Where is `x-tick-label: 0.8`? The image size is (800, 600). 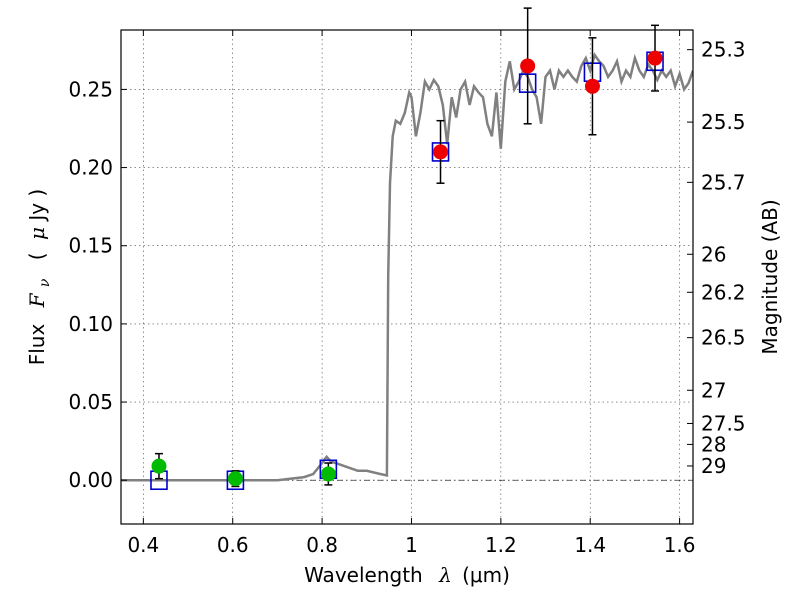 x-tick-label: 0.8 is located at coordinates (322, 545).